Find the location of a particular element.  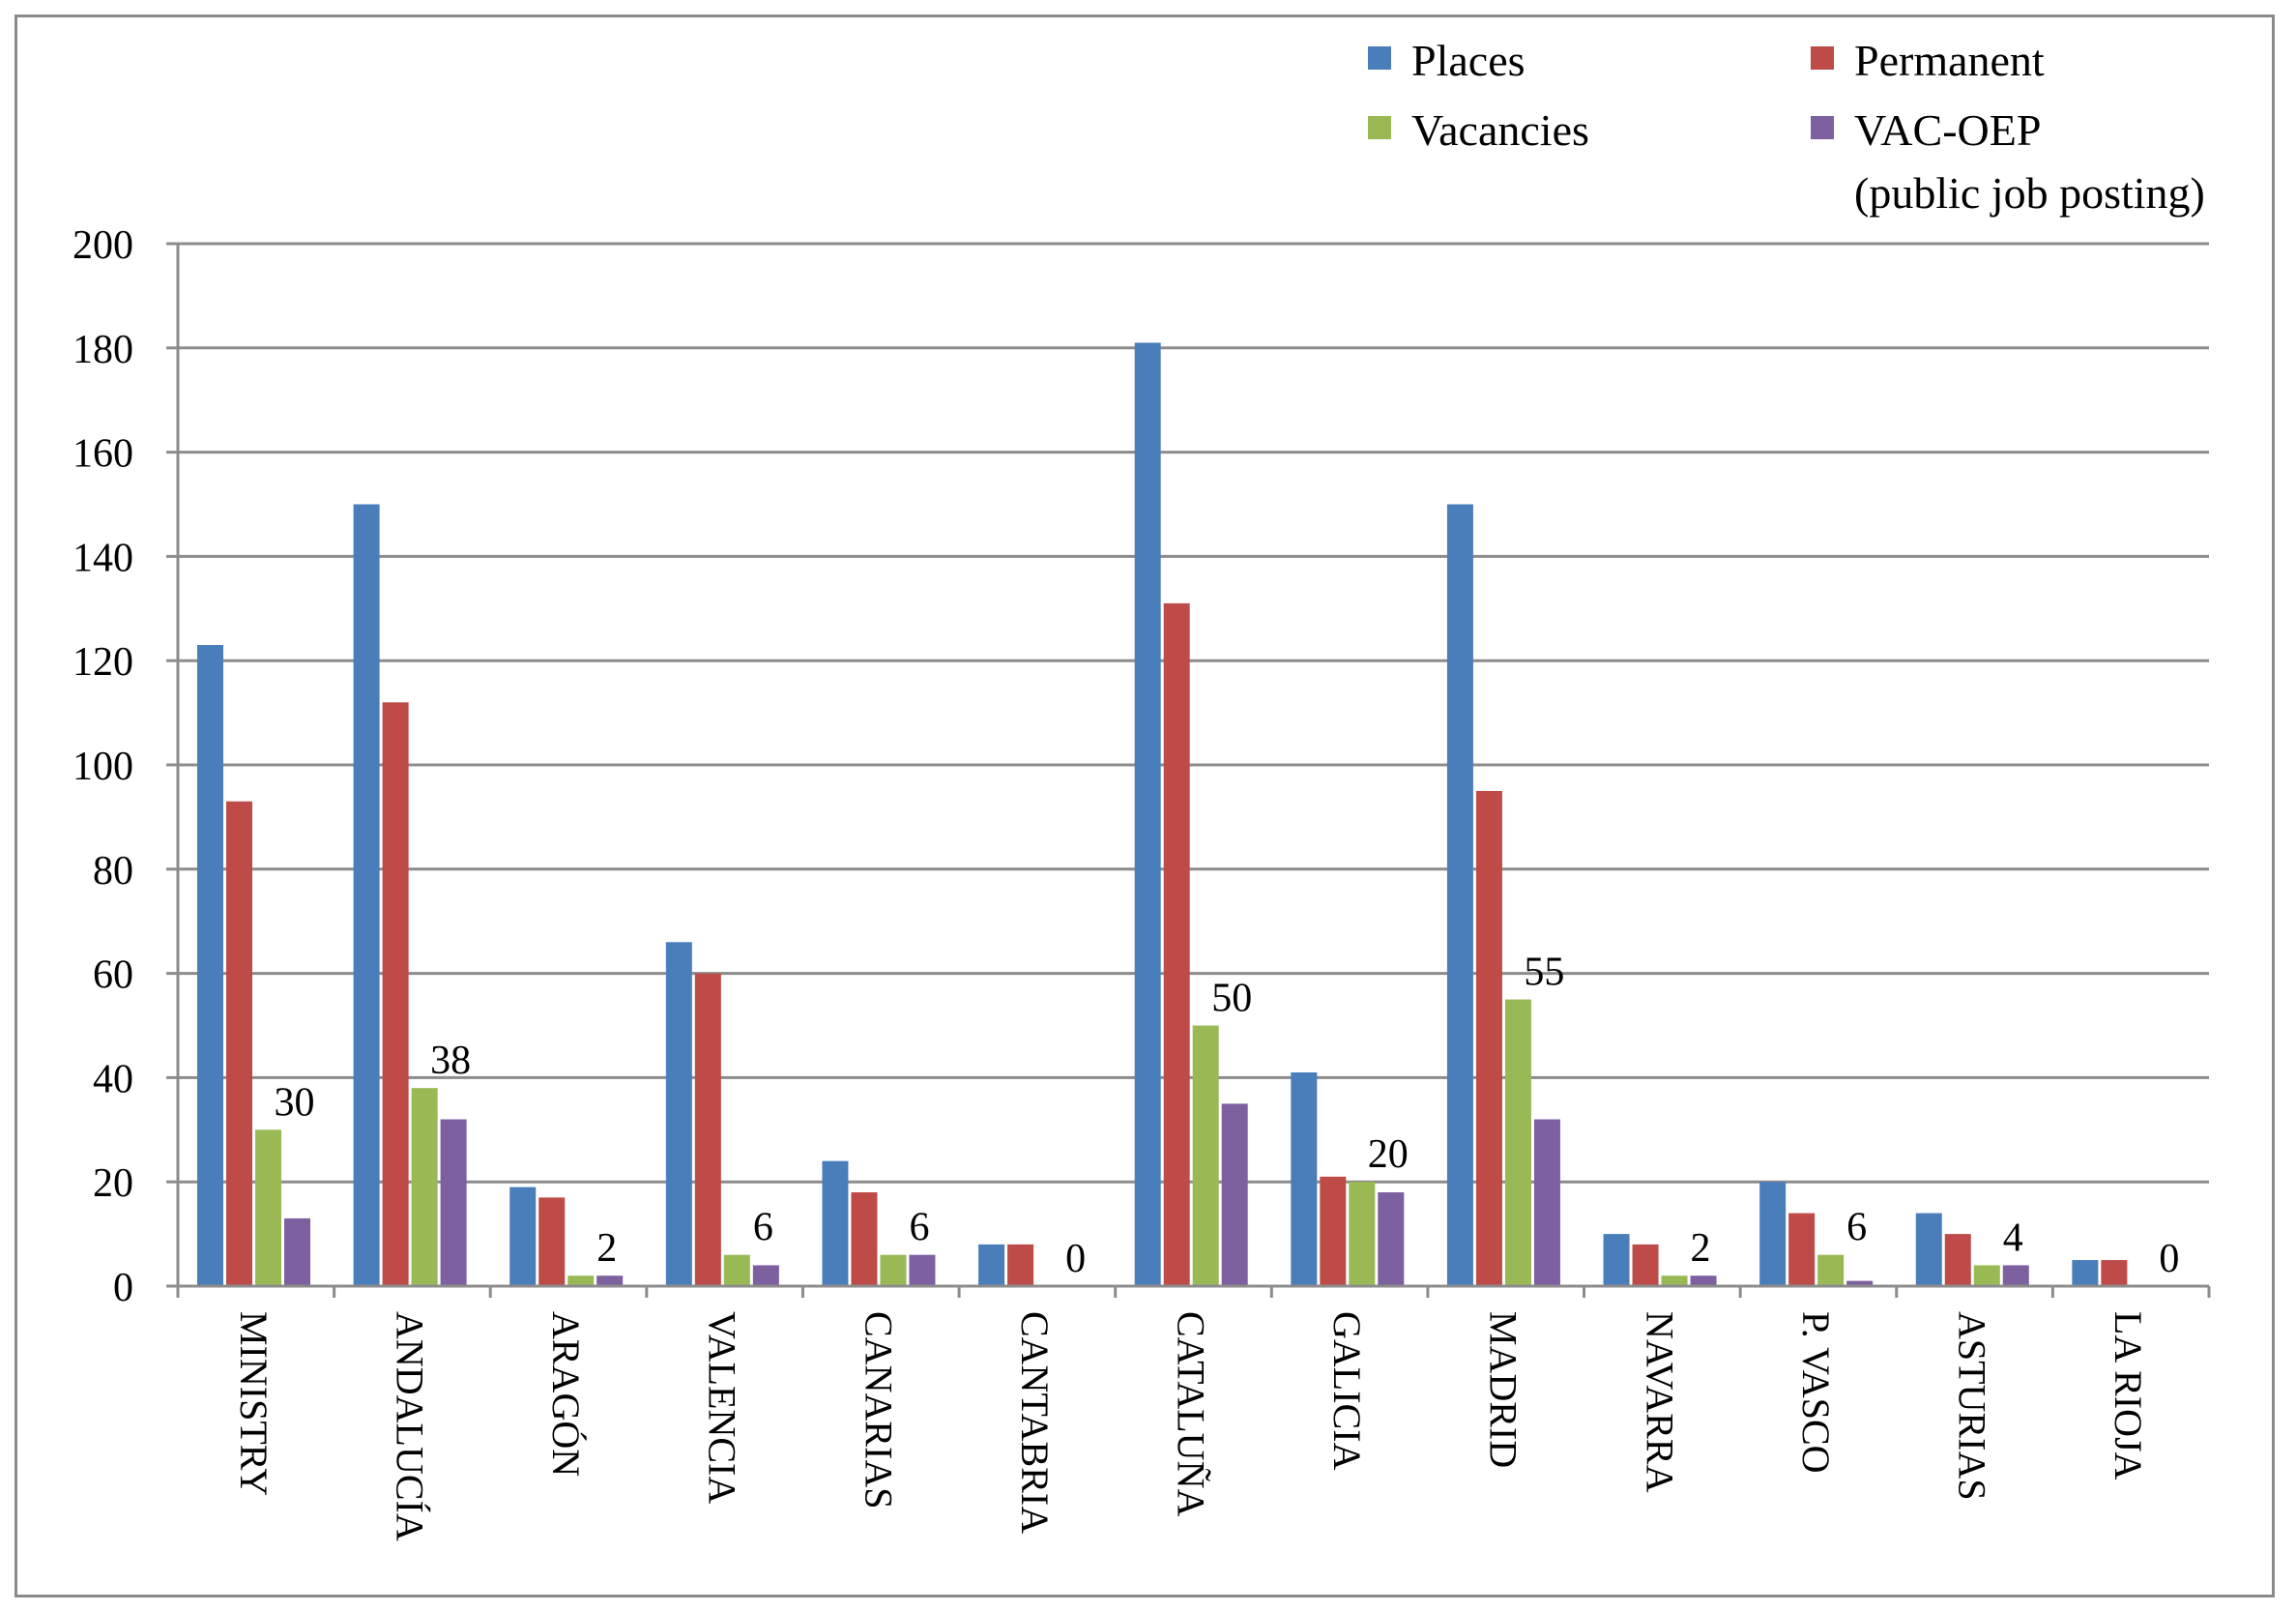

data-label-cantabria: 0 is located at coordinates (1075, 1259).